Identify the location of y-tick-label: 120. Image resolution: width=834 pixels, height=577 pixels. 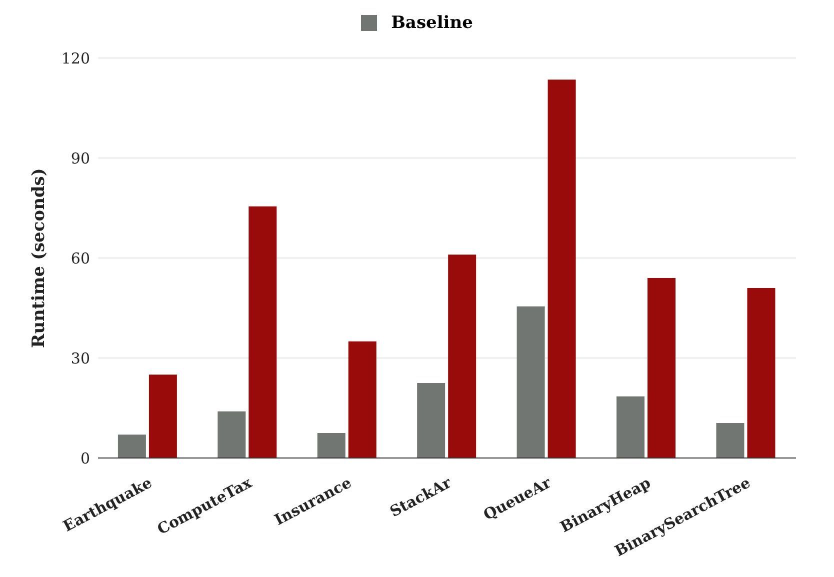
(75, 58).